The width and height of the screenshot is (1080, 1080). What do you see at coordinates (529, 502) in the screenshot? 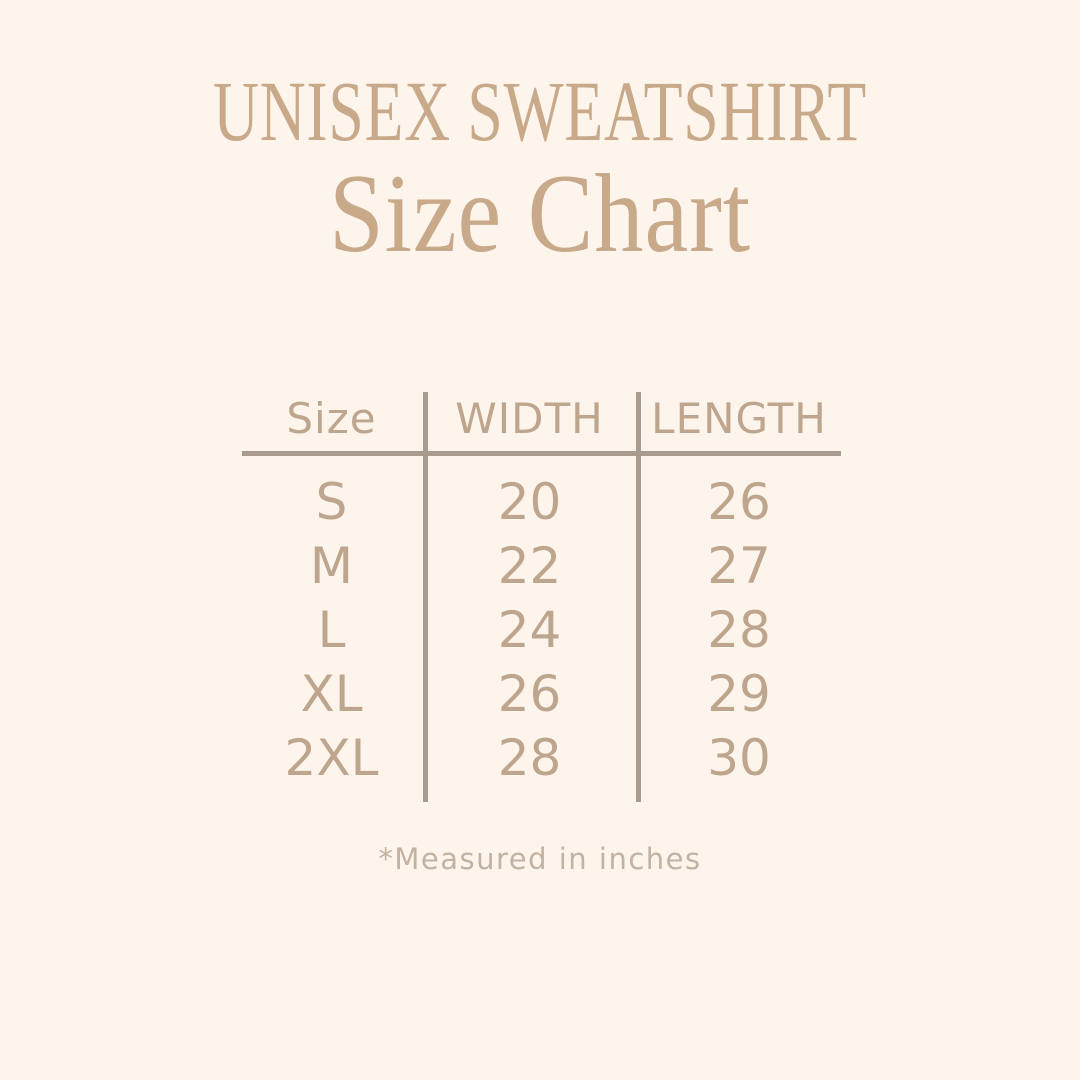
I see `width-cell: 20` at bounding box center [529, 502].